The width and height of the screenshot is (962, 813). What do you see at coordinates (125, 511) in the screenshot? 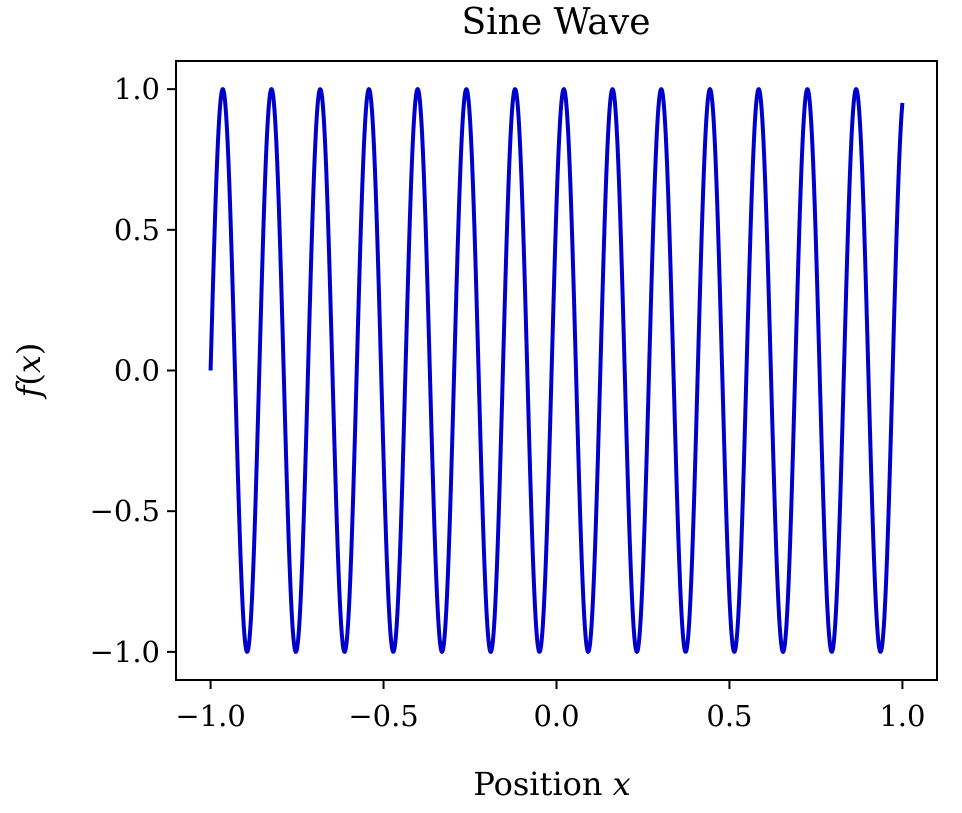
I see `y-tick-label: −0.5` at bounding box center [125, 511].